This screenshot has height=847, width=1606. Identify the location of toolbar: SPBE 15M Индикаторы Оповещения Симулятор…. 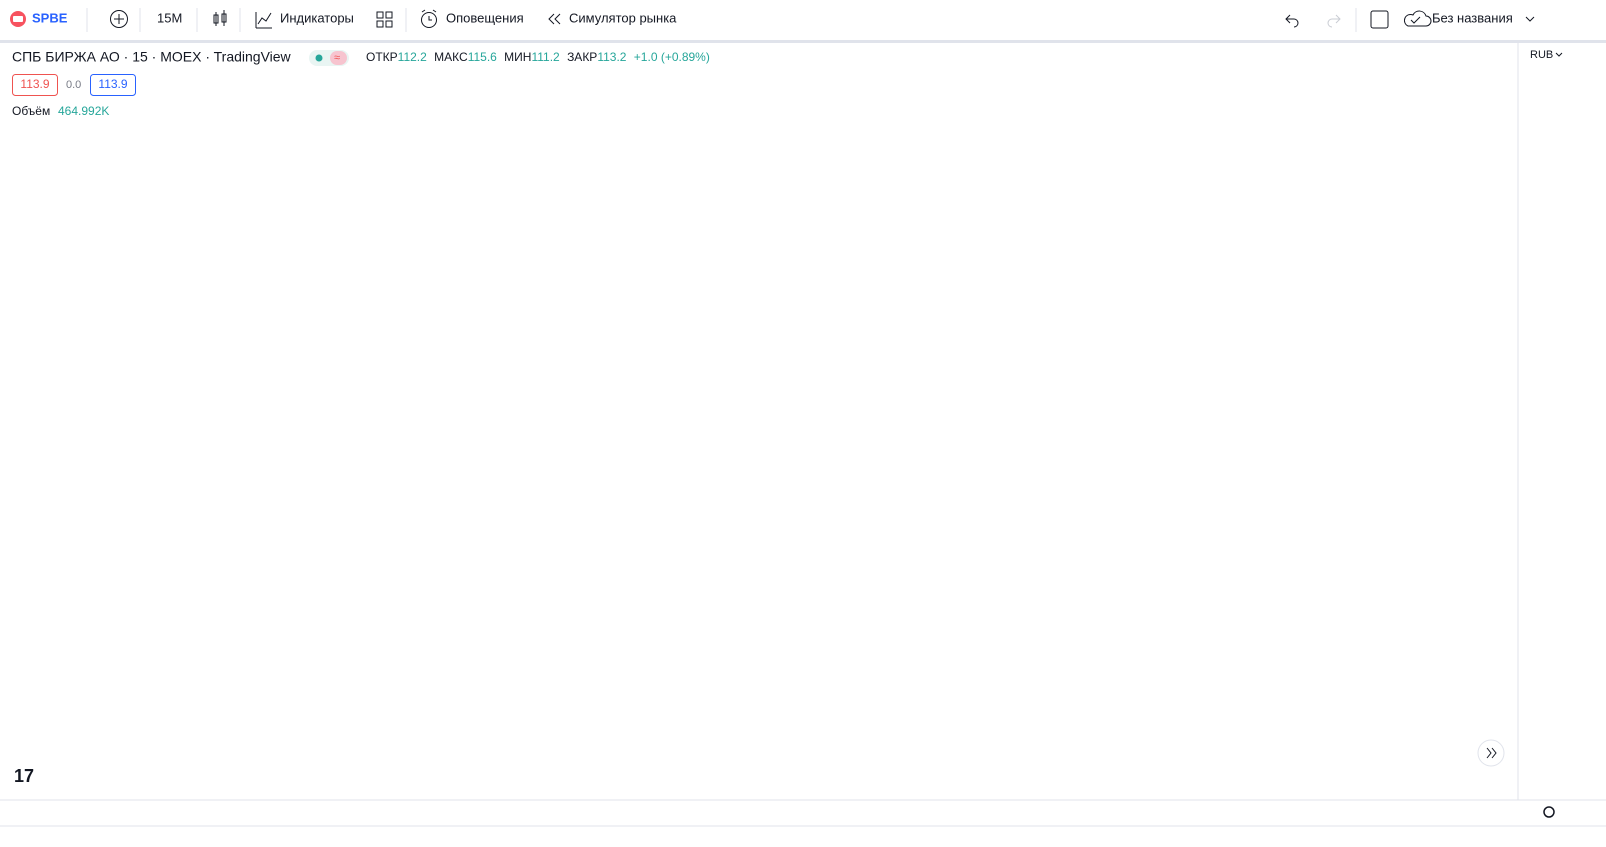
(803, 25).